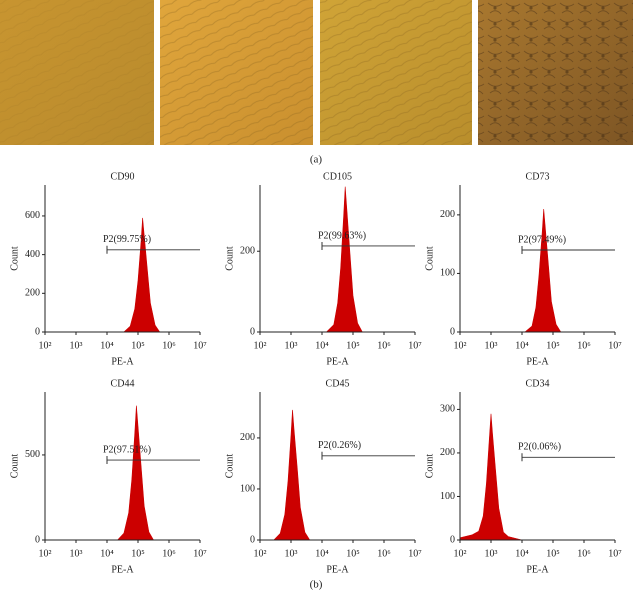  I want to click on y-tick-label: 300, so click(447, 409).